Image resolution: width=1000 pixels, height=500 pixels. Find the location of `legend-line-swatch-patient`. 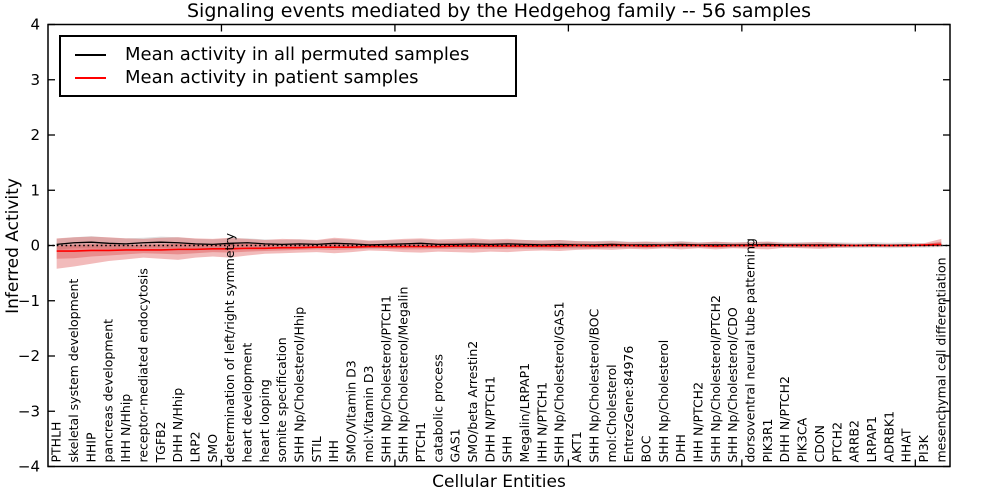

legend-line-swatch-patient is located at coordinates (90, 78).